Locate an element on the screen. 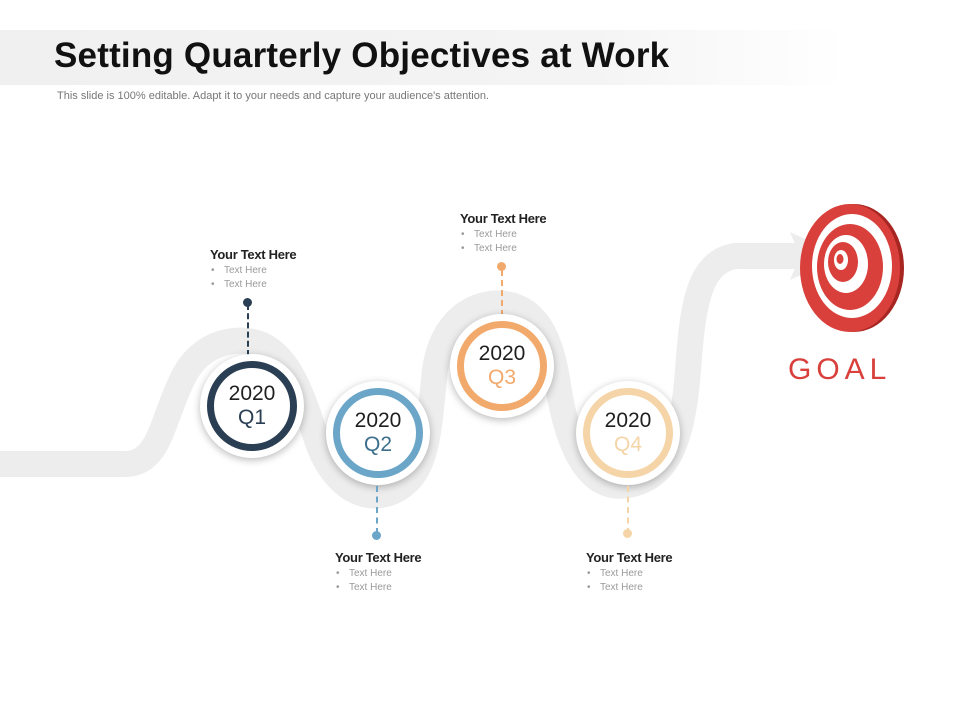 This screenshot has height=720, width=960. q1-connector-dot is located at coordinates (247, 302).